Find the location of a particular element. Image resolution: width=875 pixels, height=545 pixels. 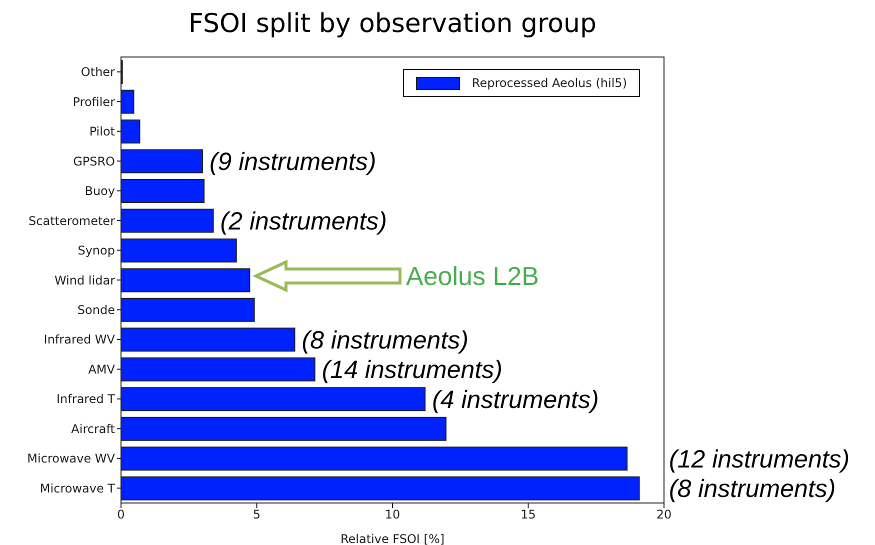

y-tick-label: Buoy is located at coordinates (99, 191).